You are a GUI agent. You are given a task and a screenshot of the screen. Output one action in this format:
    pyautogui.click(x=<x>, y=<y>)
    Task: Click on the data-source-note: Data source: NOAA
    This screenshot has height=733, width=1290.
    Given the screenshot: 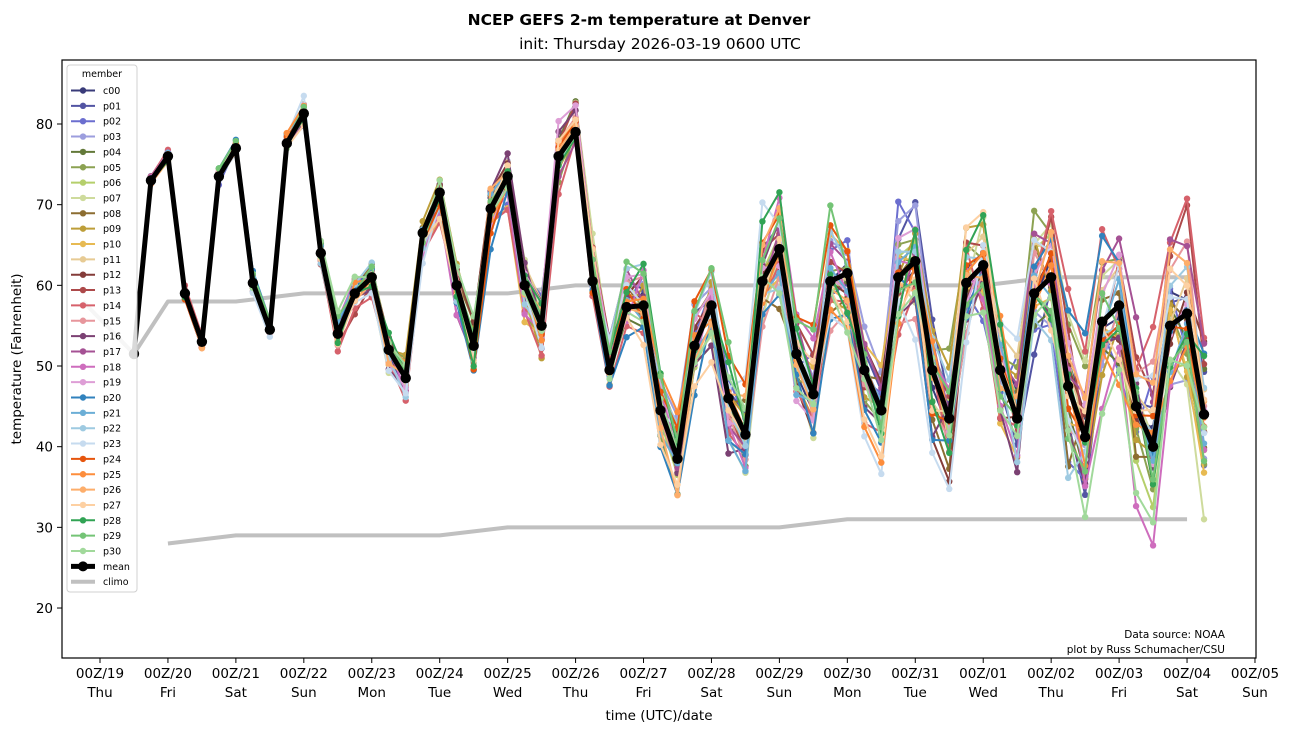 What is the action you would take?
    pyautogui.click(x=1175, y=635)
    